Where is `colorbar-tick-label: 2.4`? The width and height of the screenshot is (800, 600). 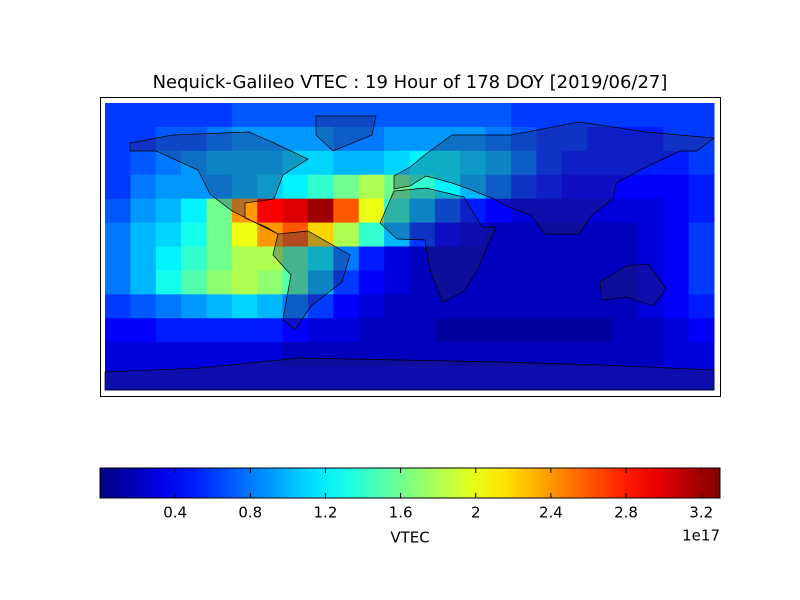 colorbar-tick-label: 2.4 is located at coordinates (551, 513).